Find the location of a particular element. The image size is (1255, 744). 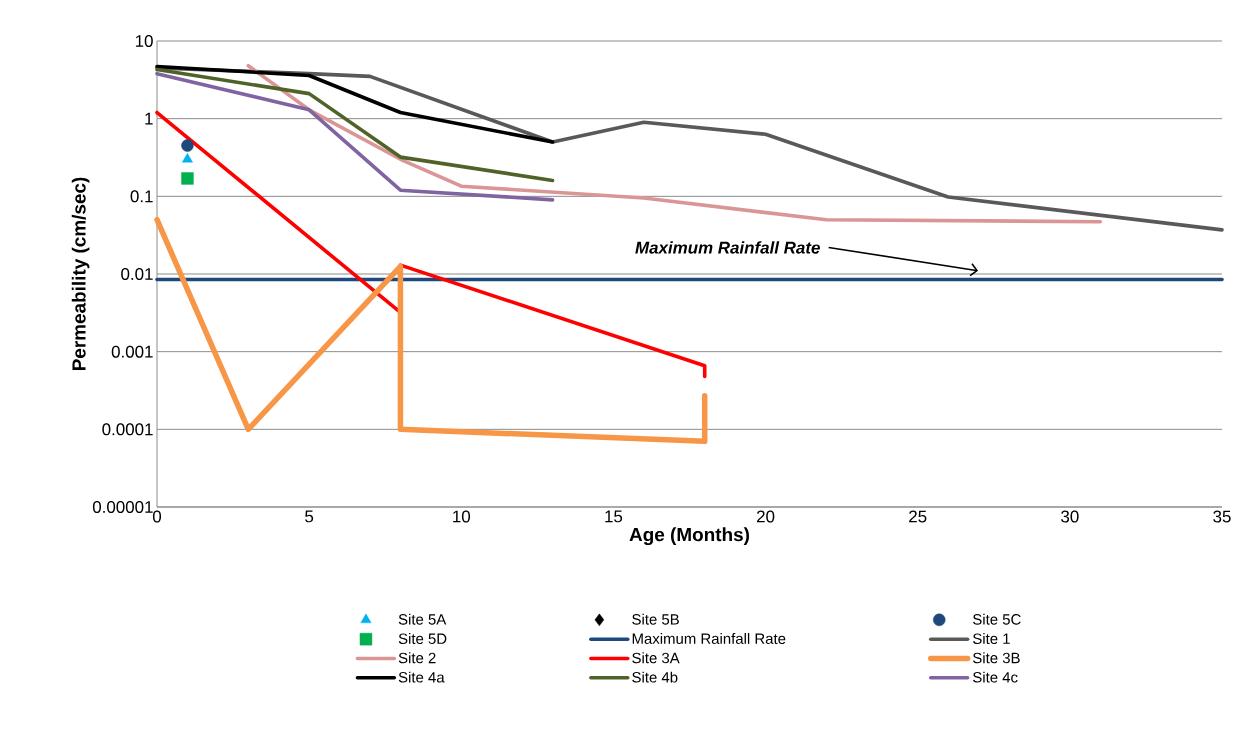

legend-label: Maximum Rainfall Rate is located at coordinates (709, 638).